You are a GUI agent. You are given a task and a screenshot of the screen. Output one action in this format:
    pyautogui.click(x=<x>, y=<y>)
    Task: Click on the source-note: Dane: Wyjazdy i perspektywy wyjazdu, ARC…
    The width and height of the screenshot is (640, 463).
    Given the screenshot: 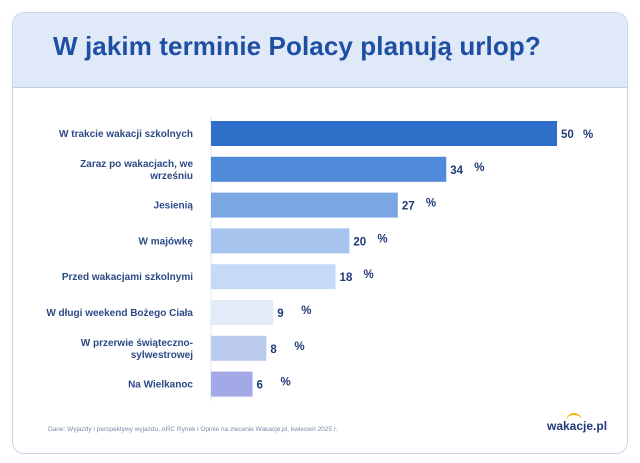 What is the action you would take?
    pyautogui.click(x=193, y=429)
    